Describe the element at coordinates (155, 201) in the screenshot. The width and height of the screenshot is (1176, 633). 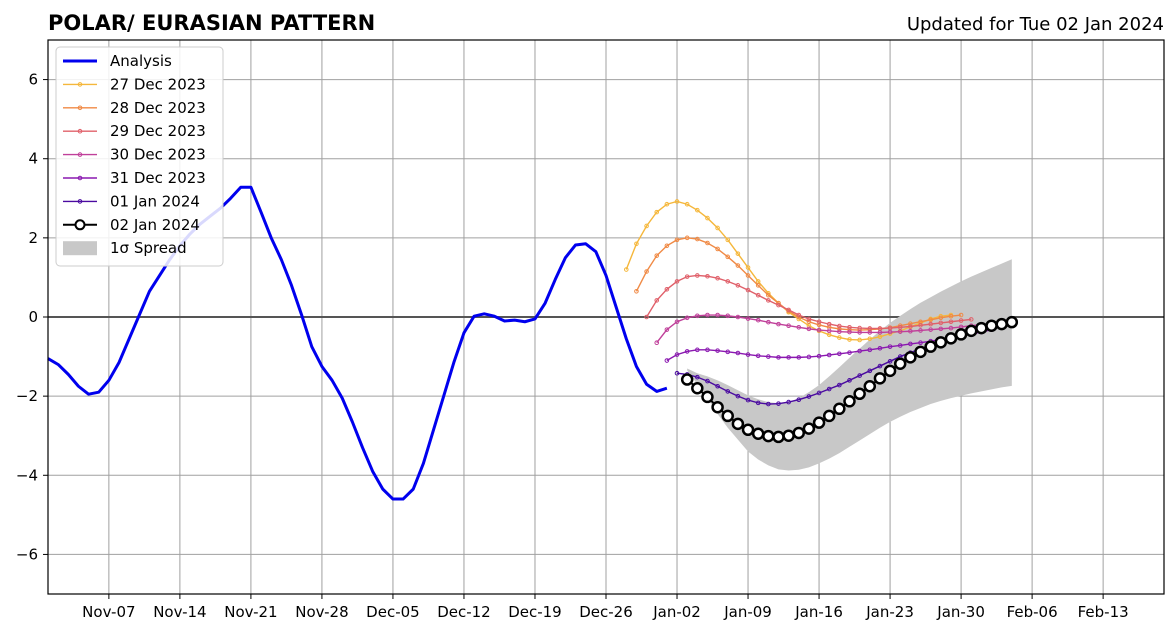
I see `legend-label: 01 Jan 2024` at that location.